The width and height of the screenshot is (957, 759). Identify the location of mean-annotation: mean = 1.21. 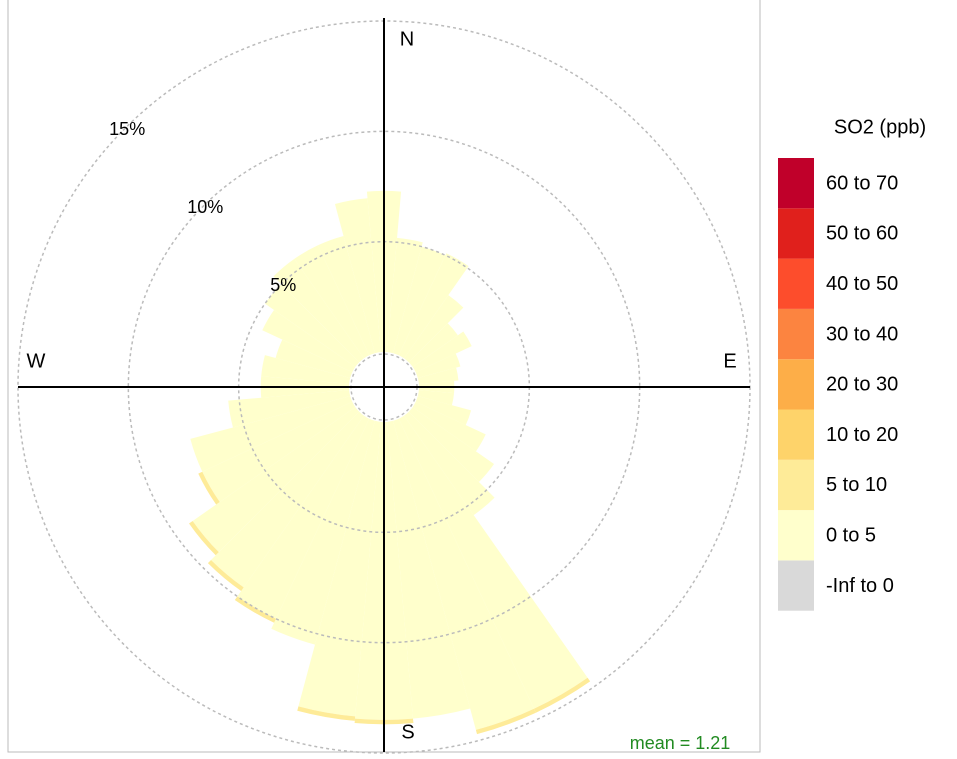
(680, 743).